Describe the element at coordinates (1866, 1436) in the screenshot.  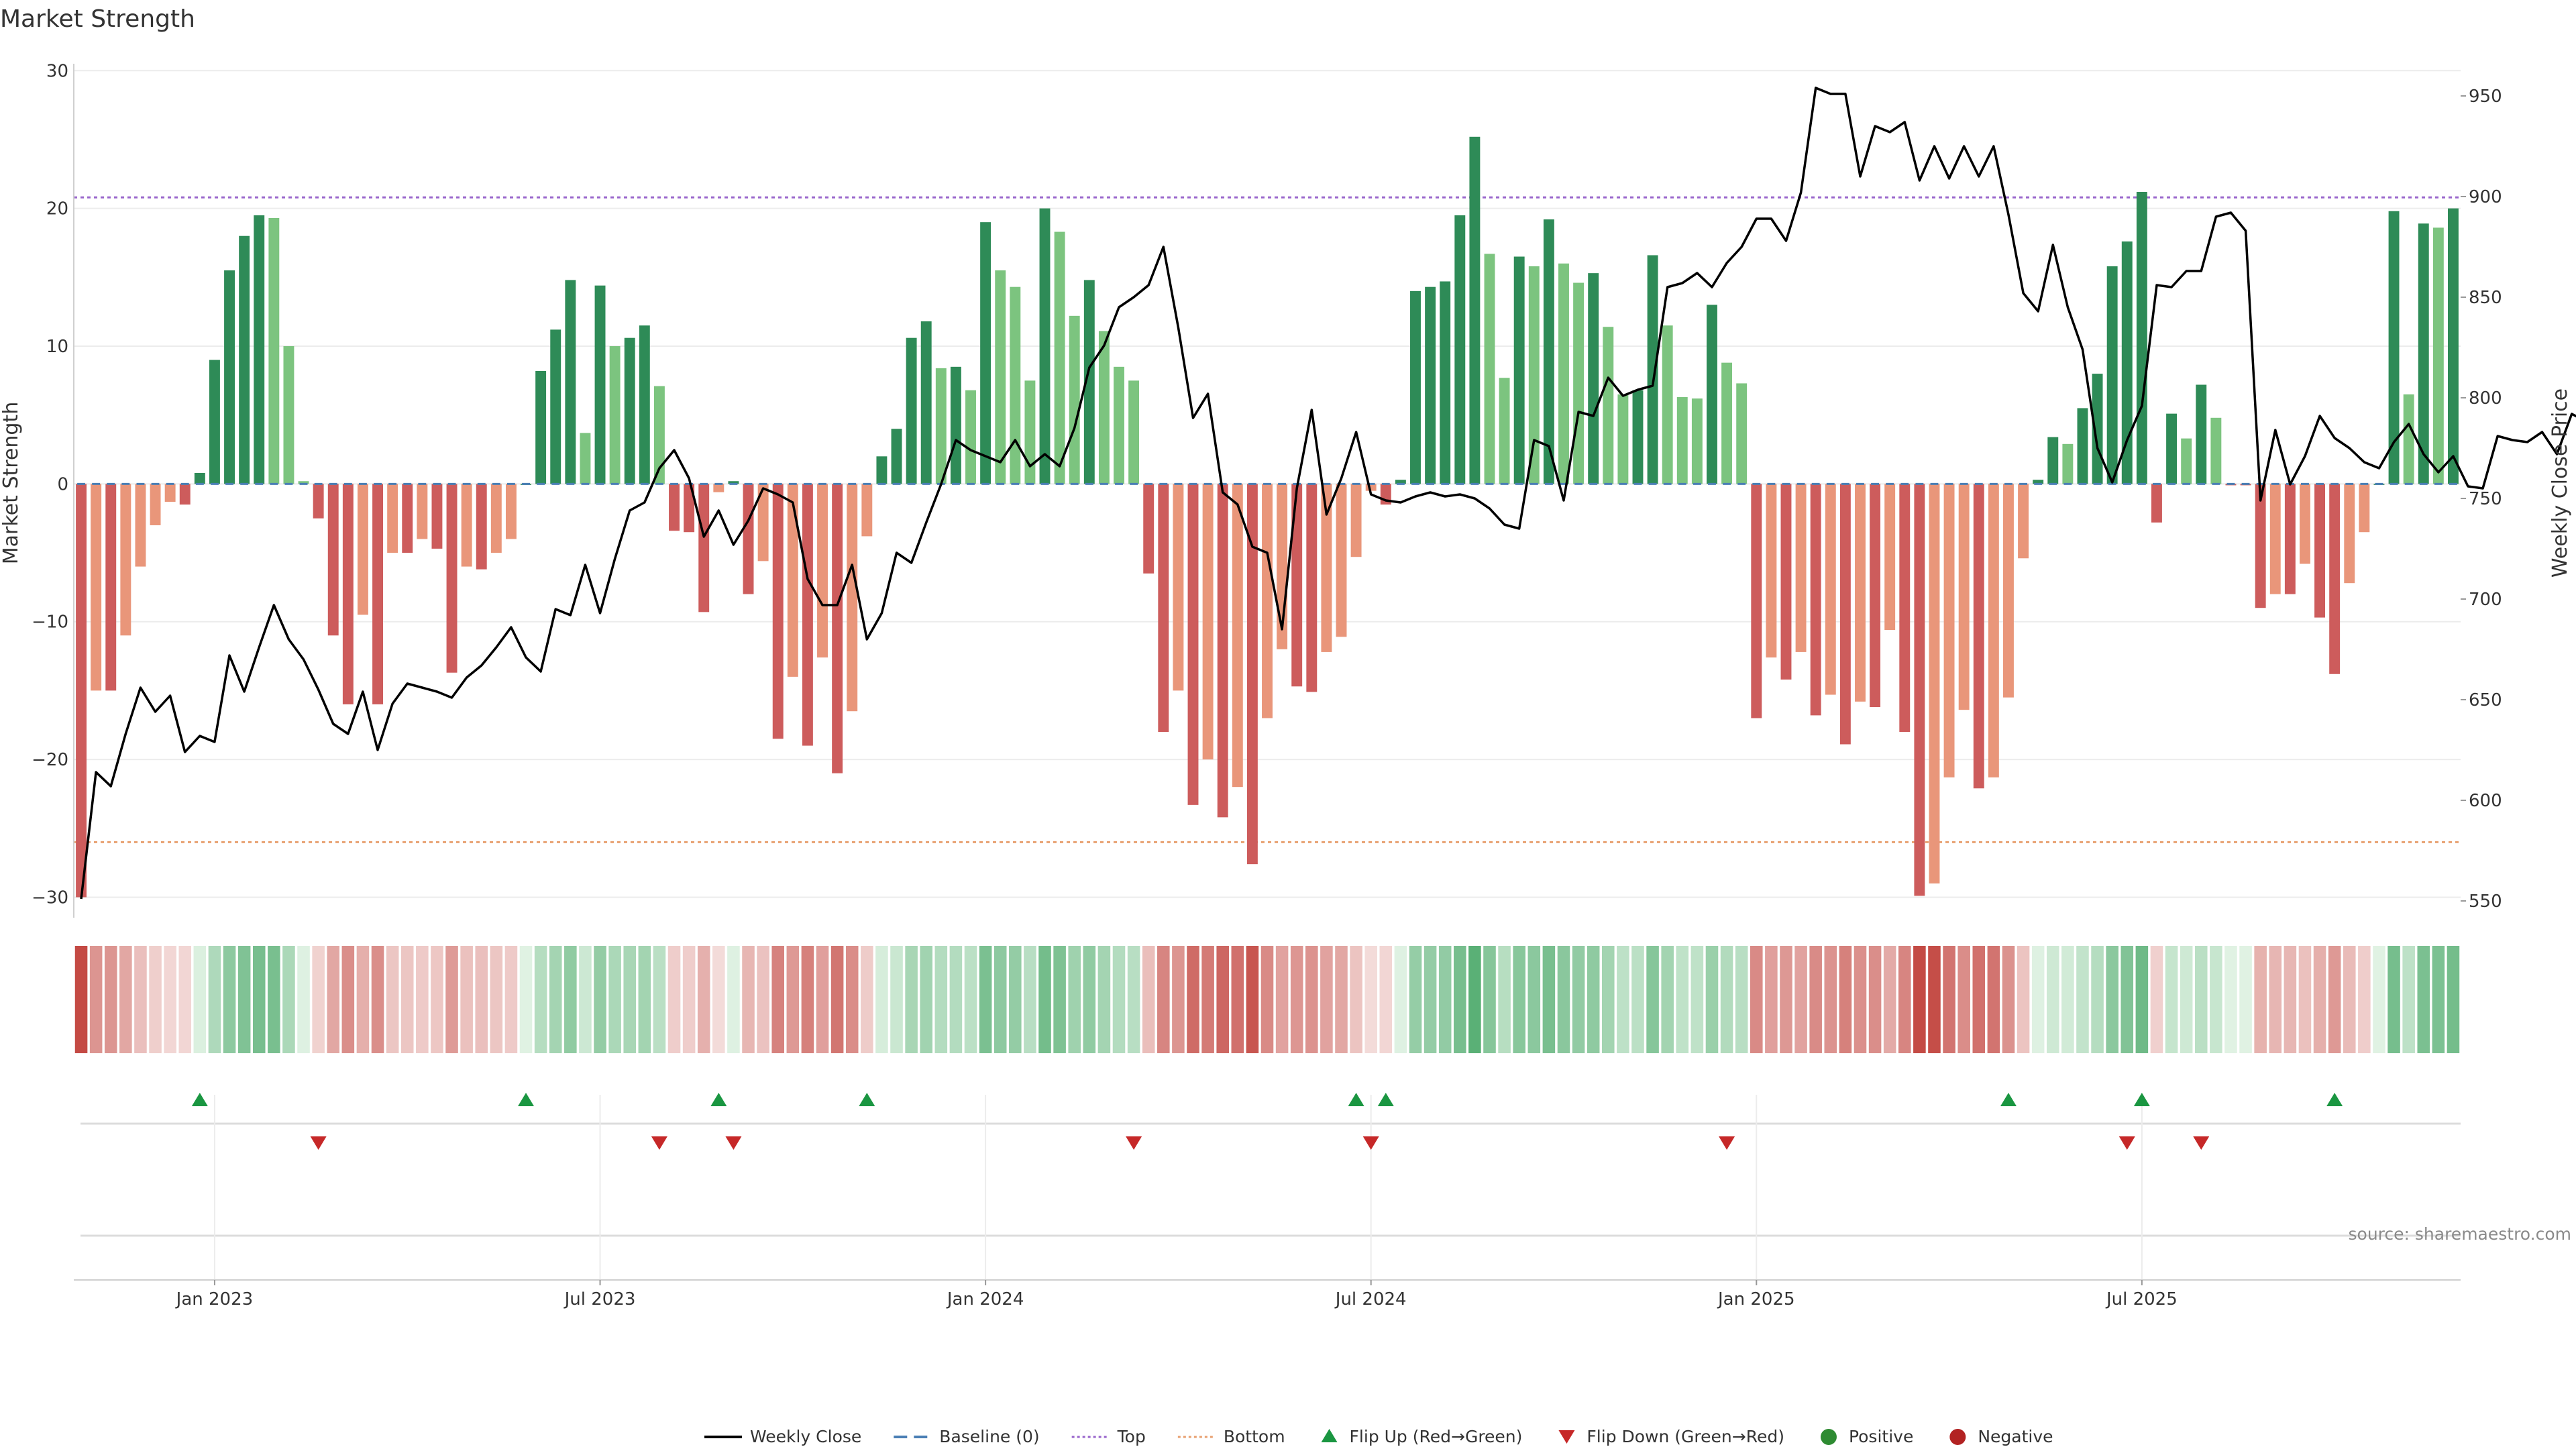
I see `legend-item: Positive` at that location.